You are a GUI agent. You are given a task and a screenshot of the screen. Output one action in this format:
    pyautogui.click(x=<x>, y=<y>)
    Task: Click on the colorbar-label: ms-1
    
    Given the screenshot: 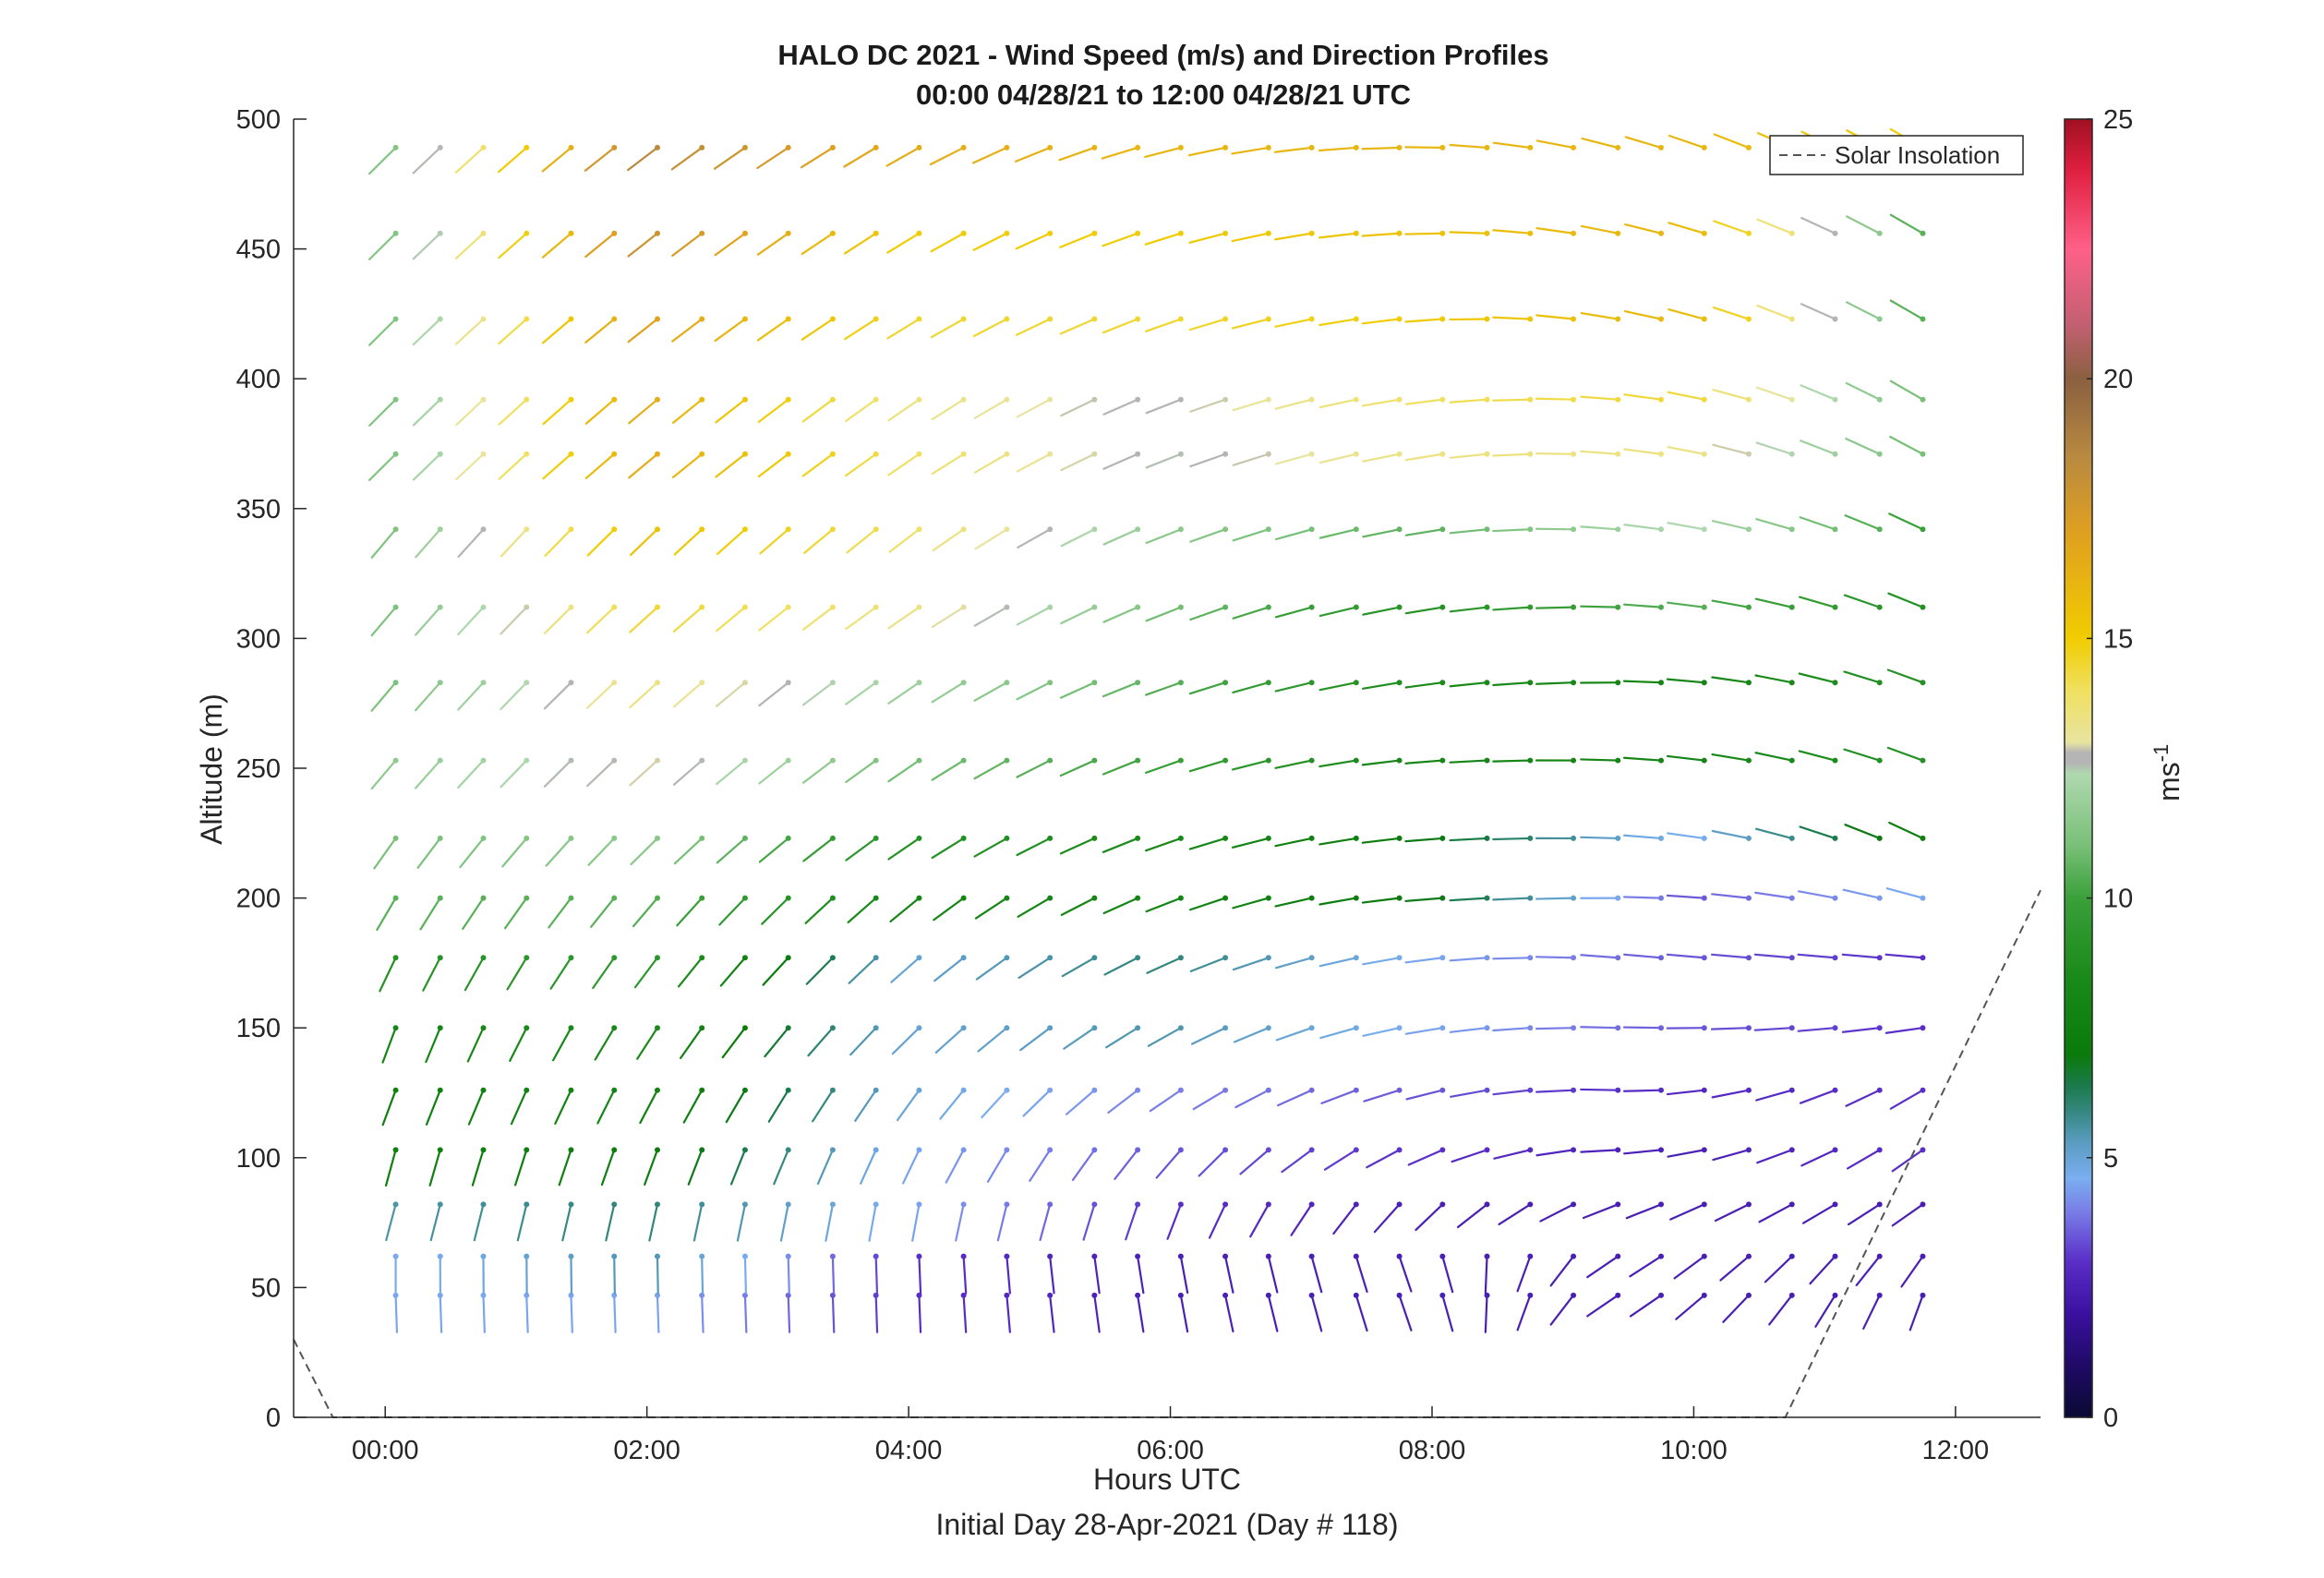 What is the action you would take?
    pyautogui.click(x=2167, y=772)
    